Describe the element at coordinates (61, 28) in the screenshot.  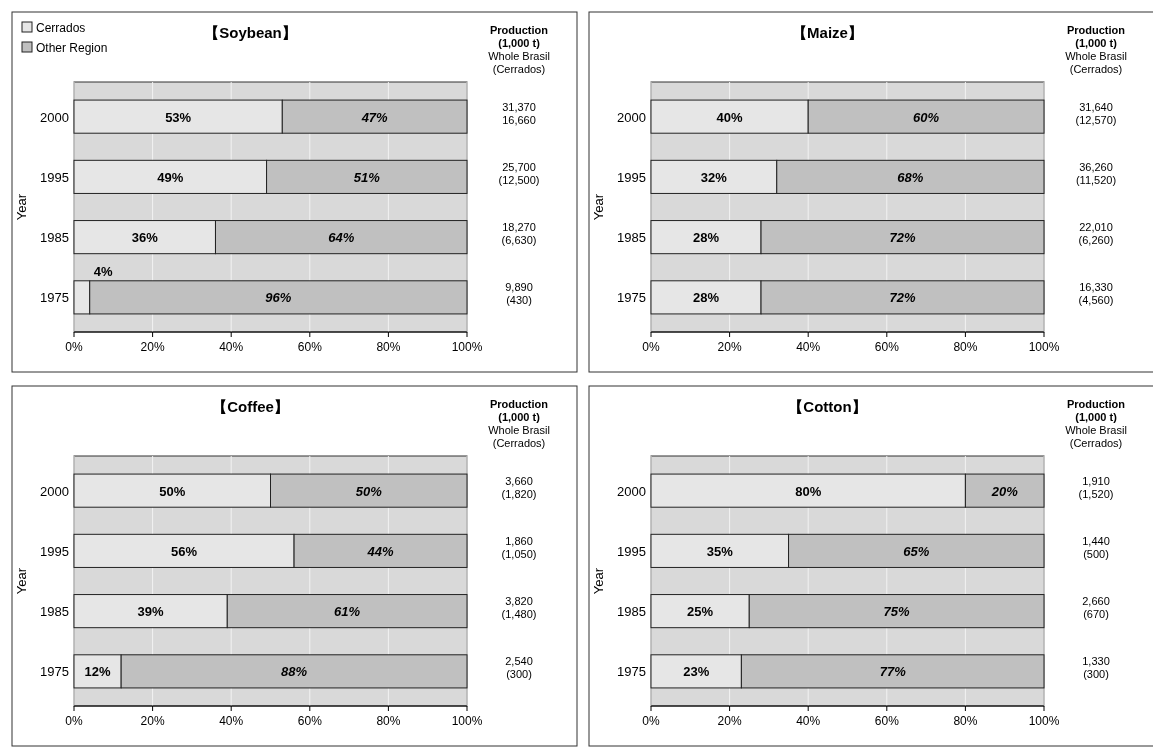
I see `legend-label: Cerrados` at that location.